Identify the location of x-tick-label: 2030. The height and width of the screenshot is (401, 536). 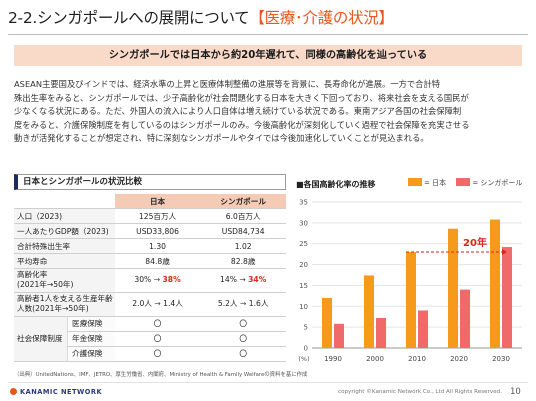
(501, 359).